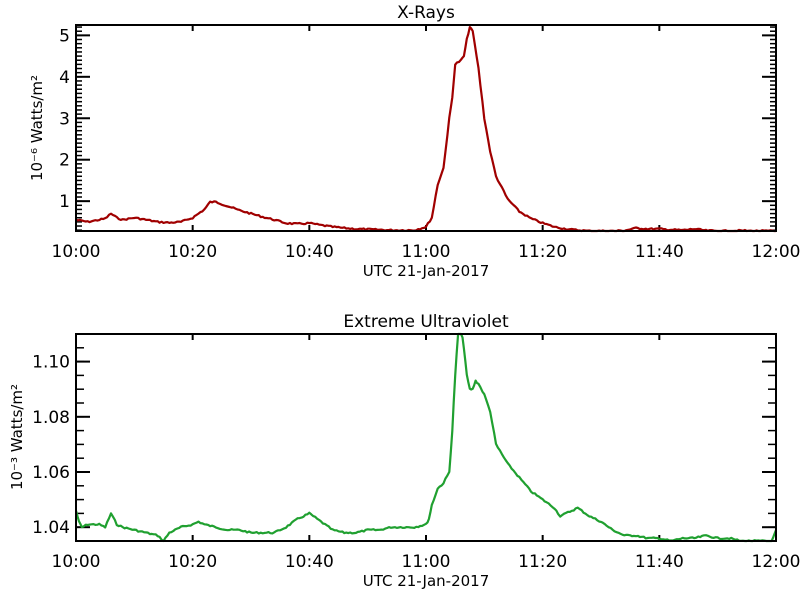 The height and width of the screenshot is (591, 800). I want to click on euv-x-axis-label: UTC 21-Jan-2017, so click(426, 581).